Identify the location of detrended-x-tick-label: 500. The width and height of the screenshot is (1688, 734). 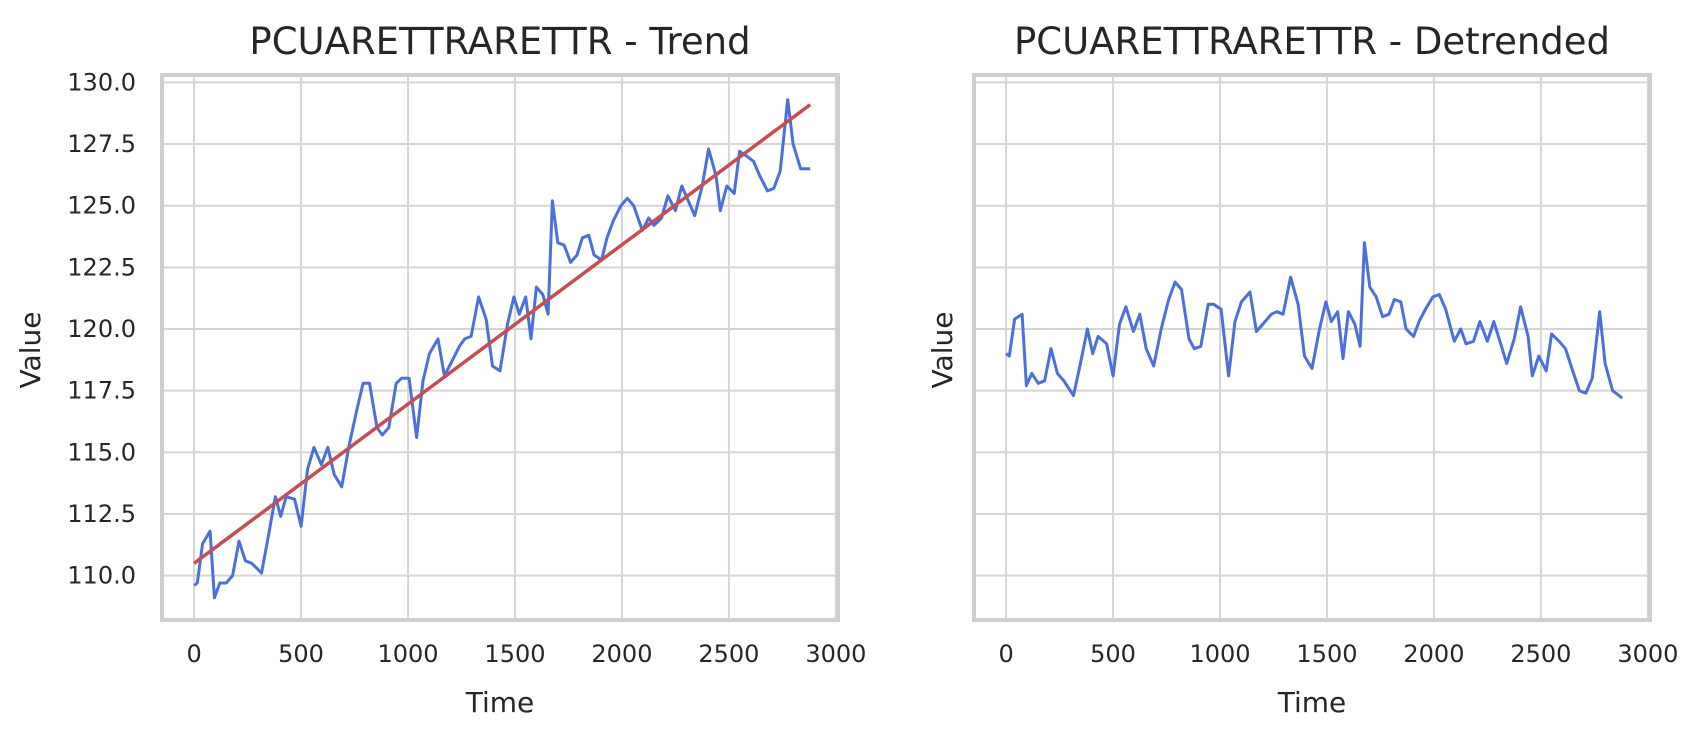
(1113, 654).